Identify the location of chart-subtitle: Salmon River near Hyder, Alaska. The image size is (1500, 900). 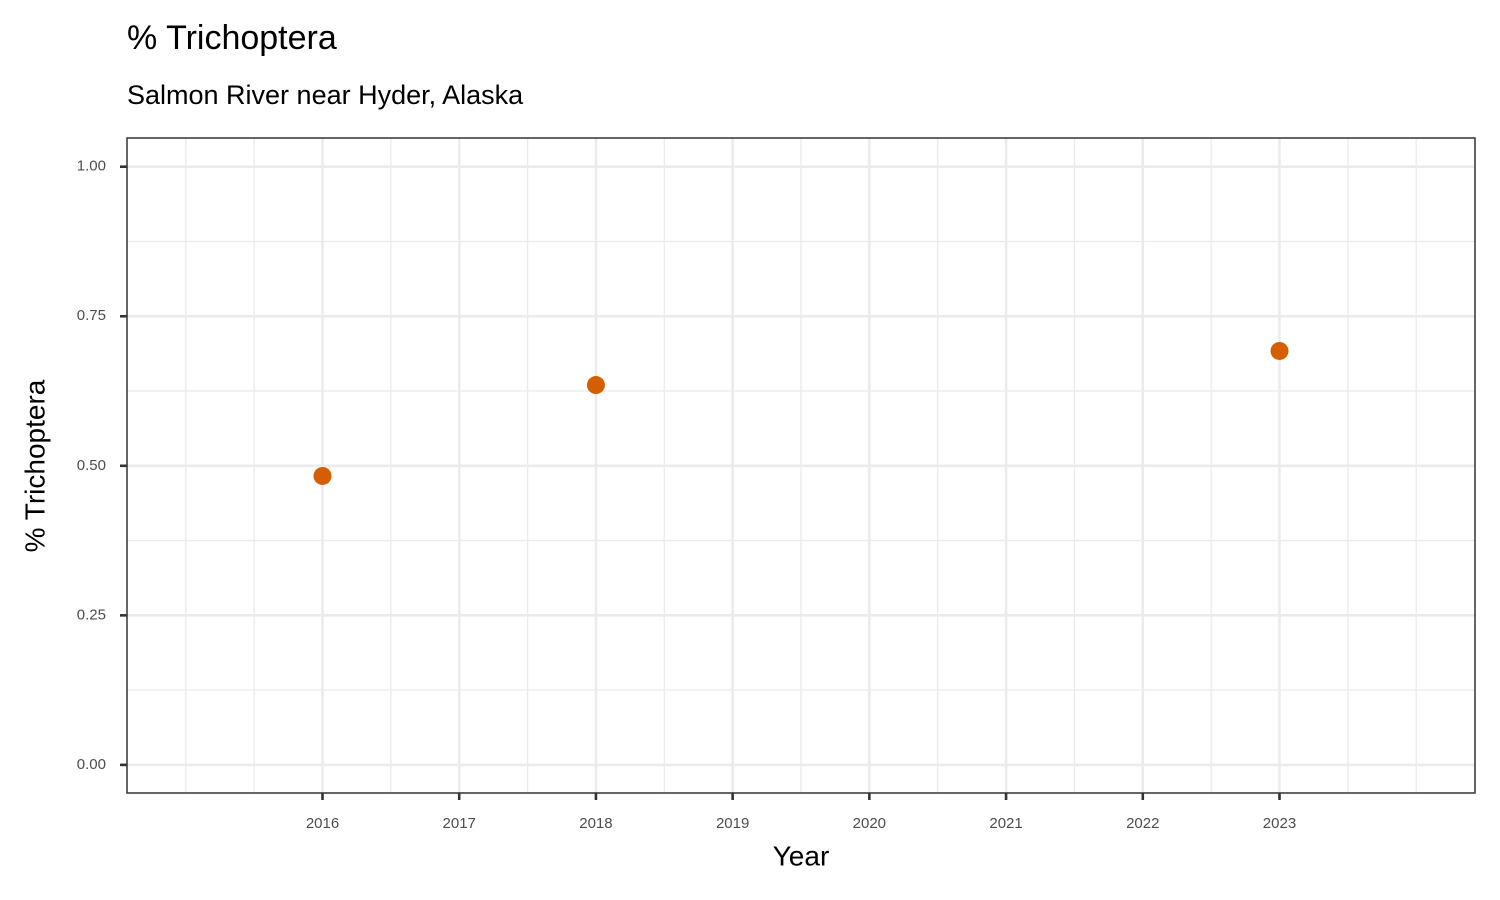
(325, 95).